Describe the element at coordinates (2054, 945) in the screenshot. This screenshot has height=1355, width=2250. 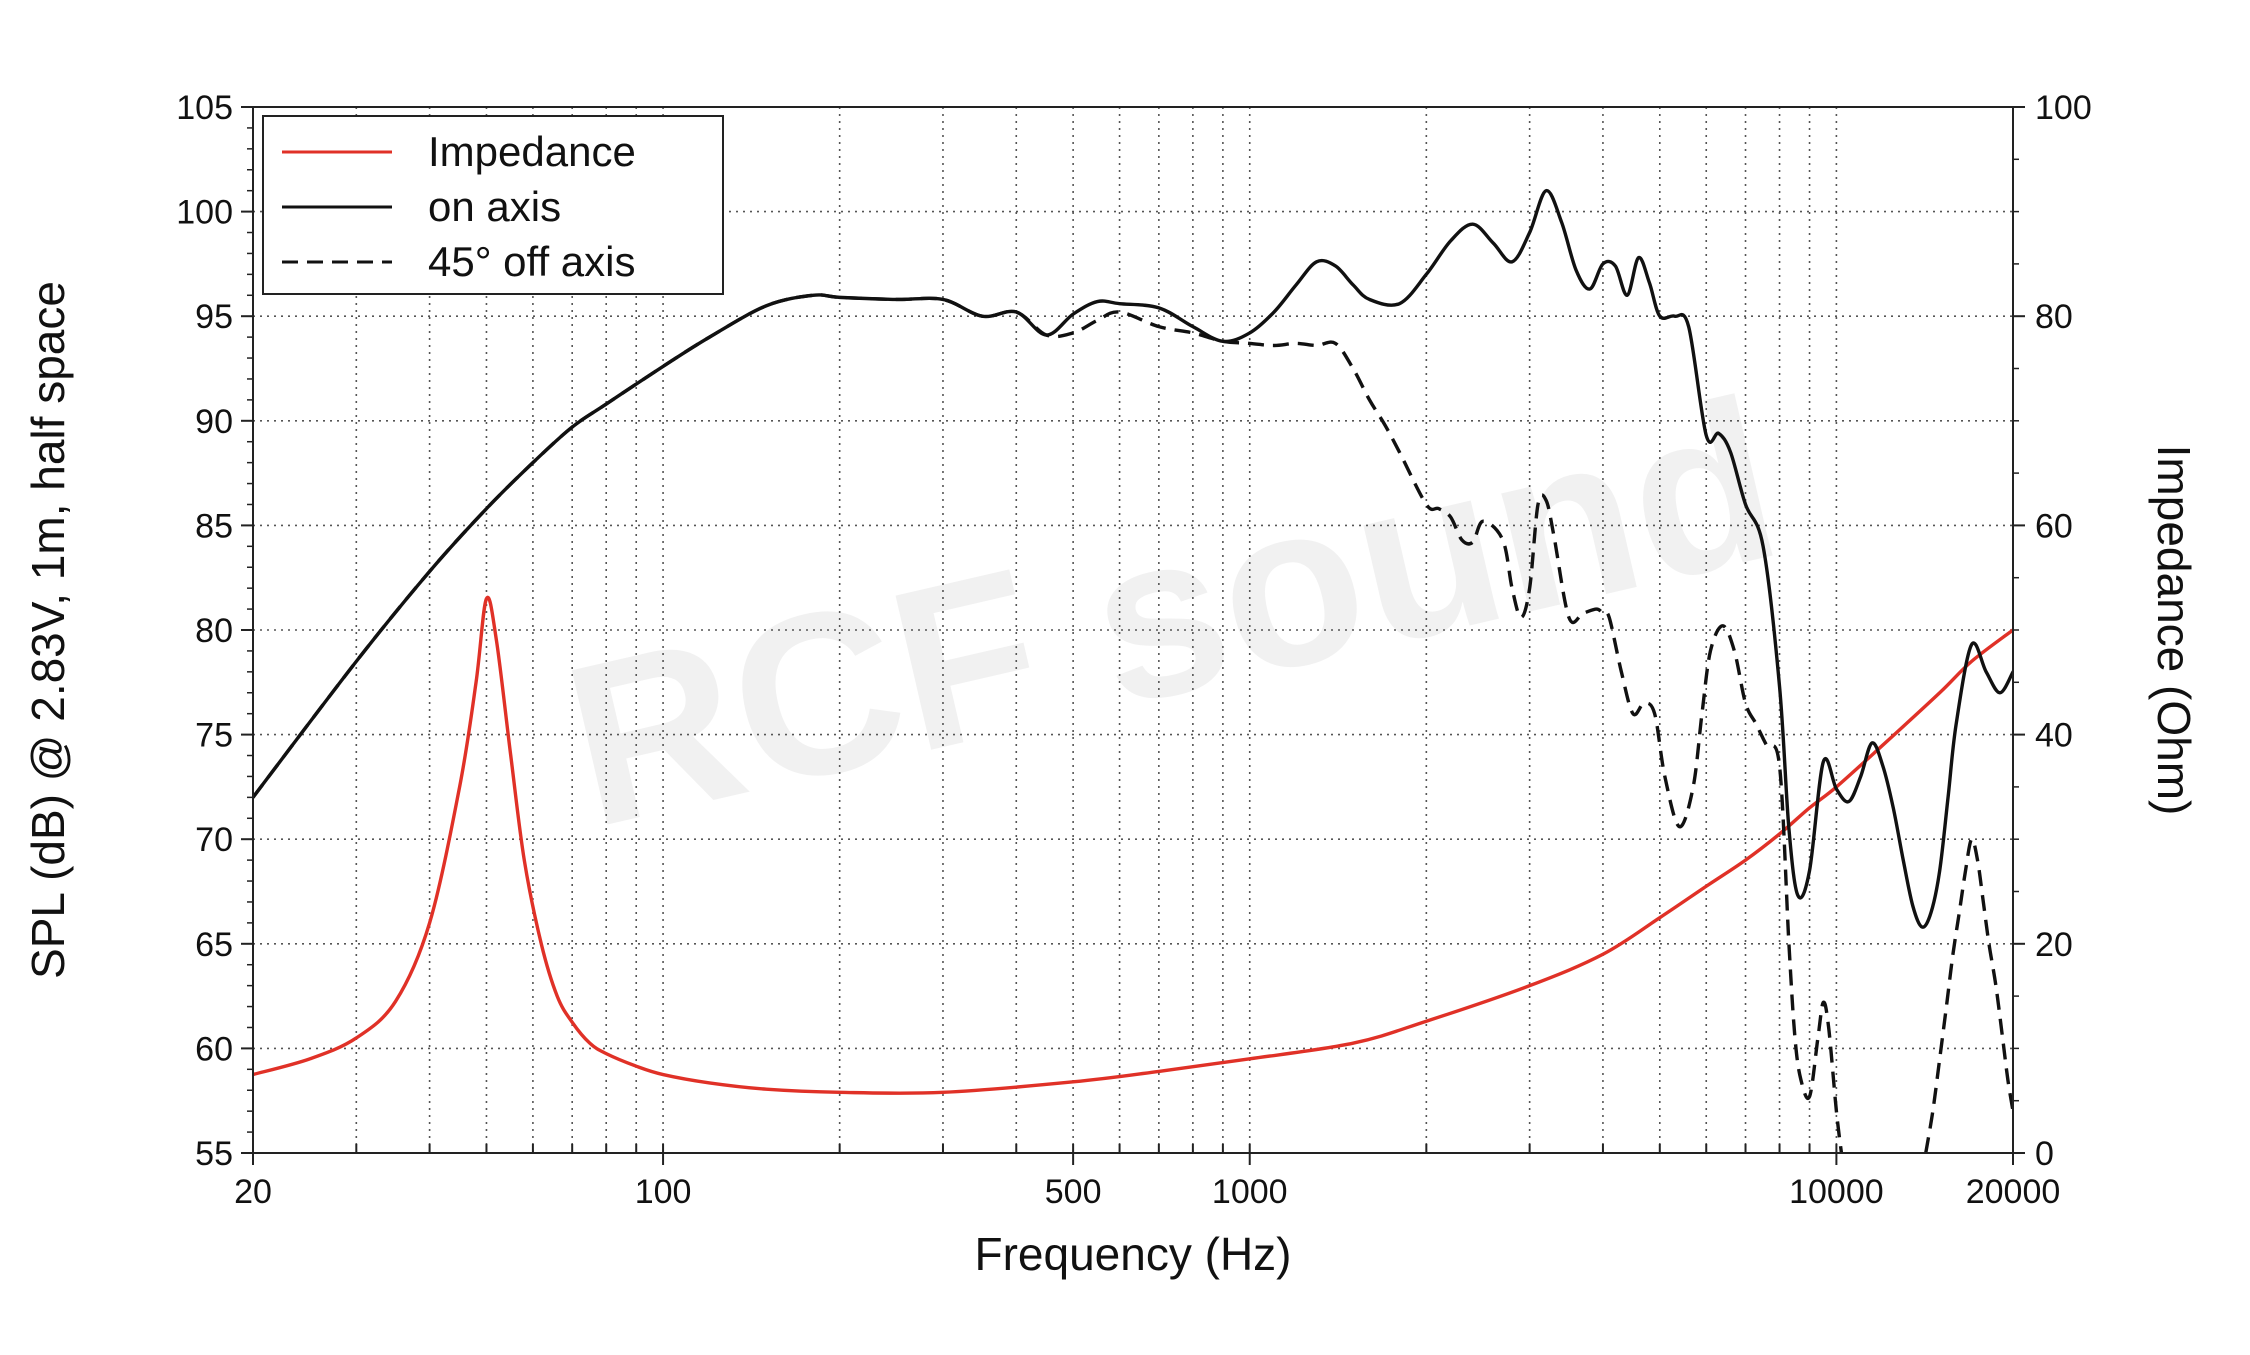
I see `y2-tick-label: 20` at that location.